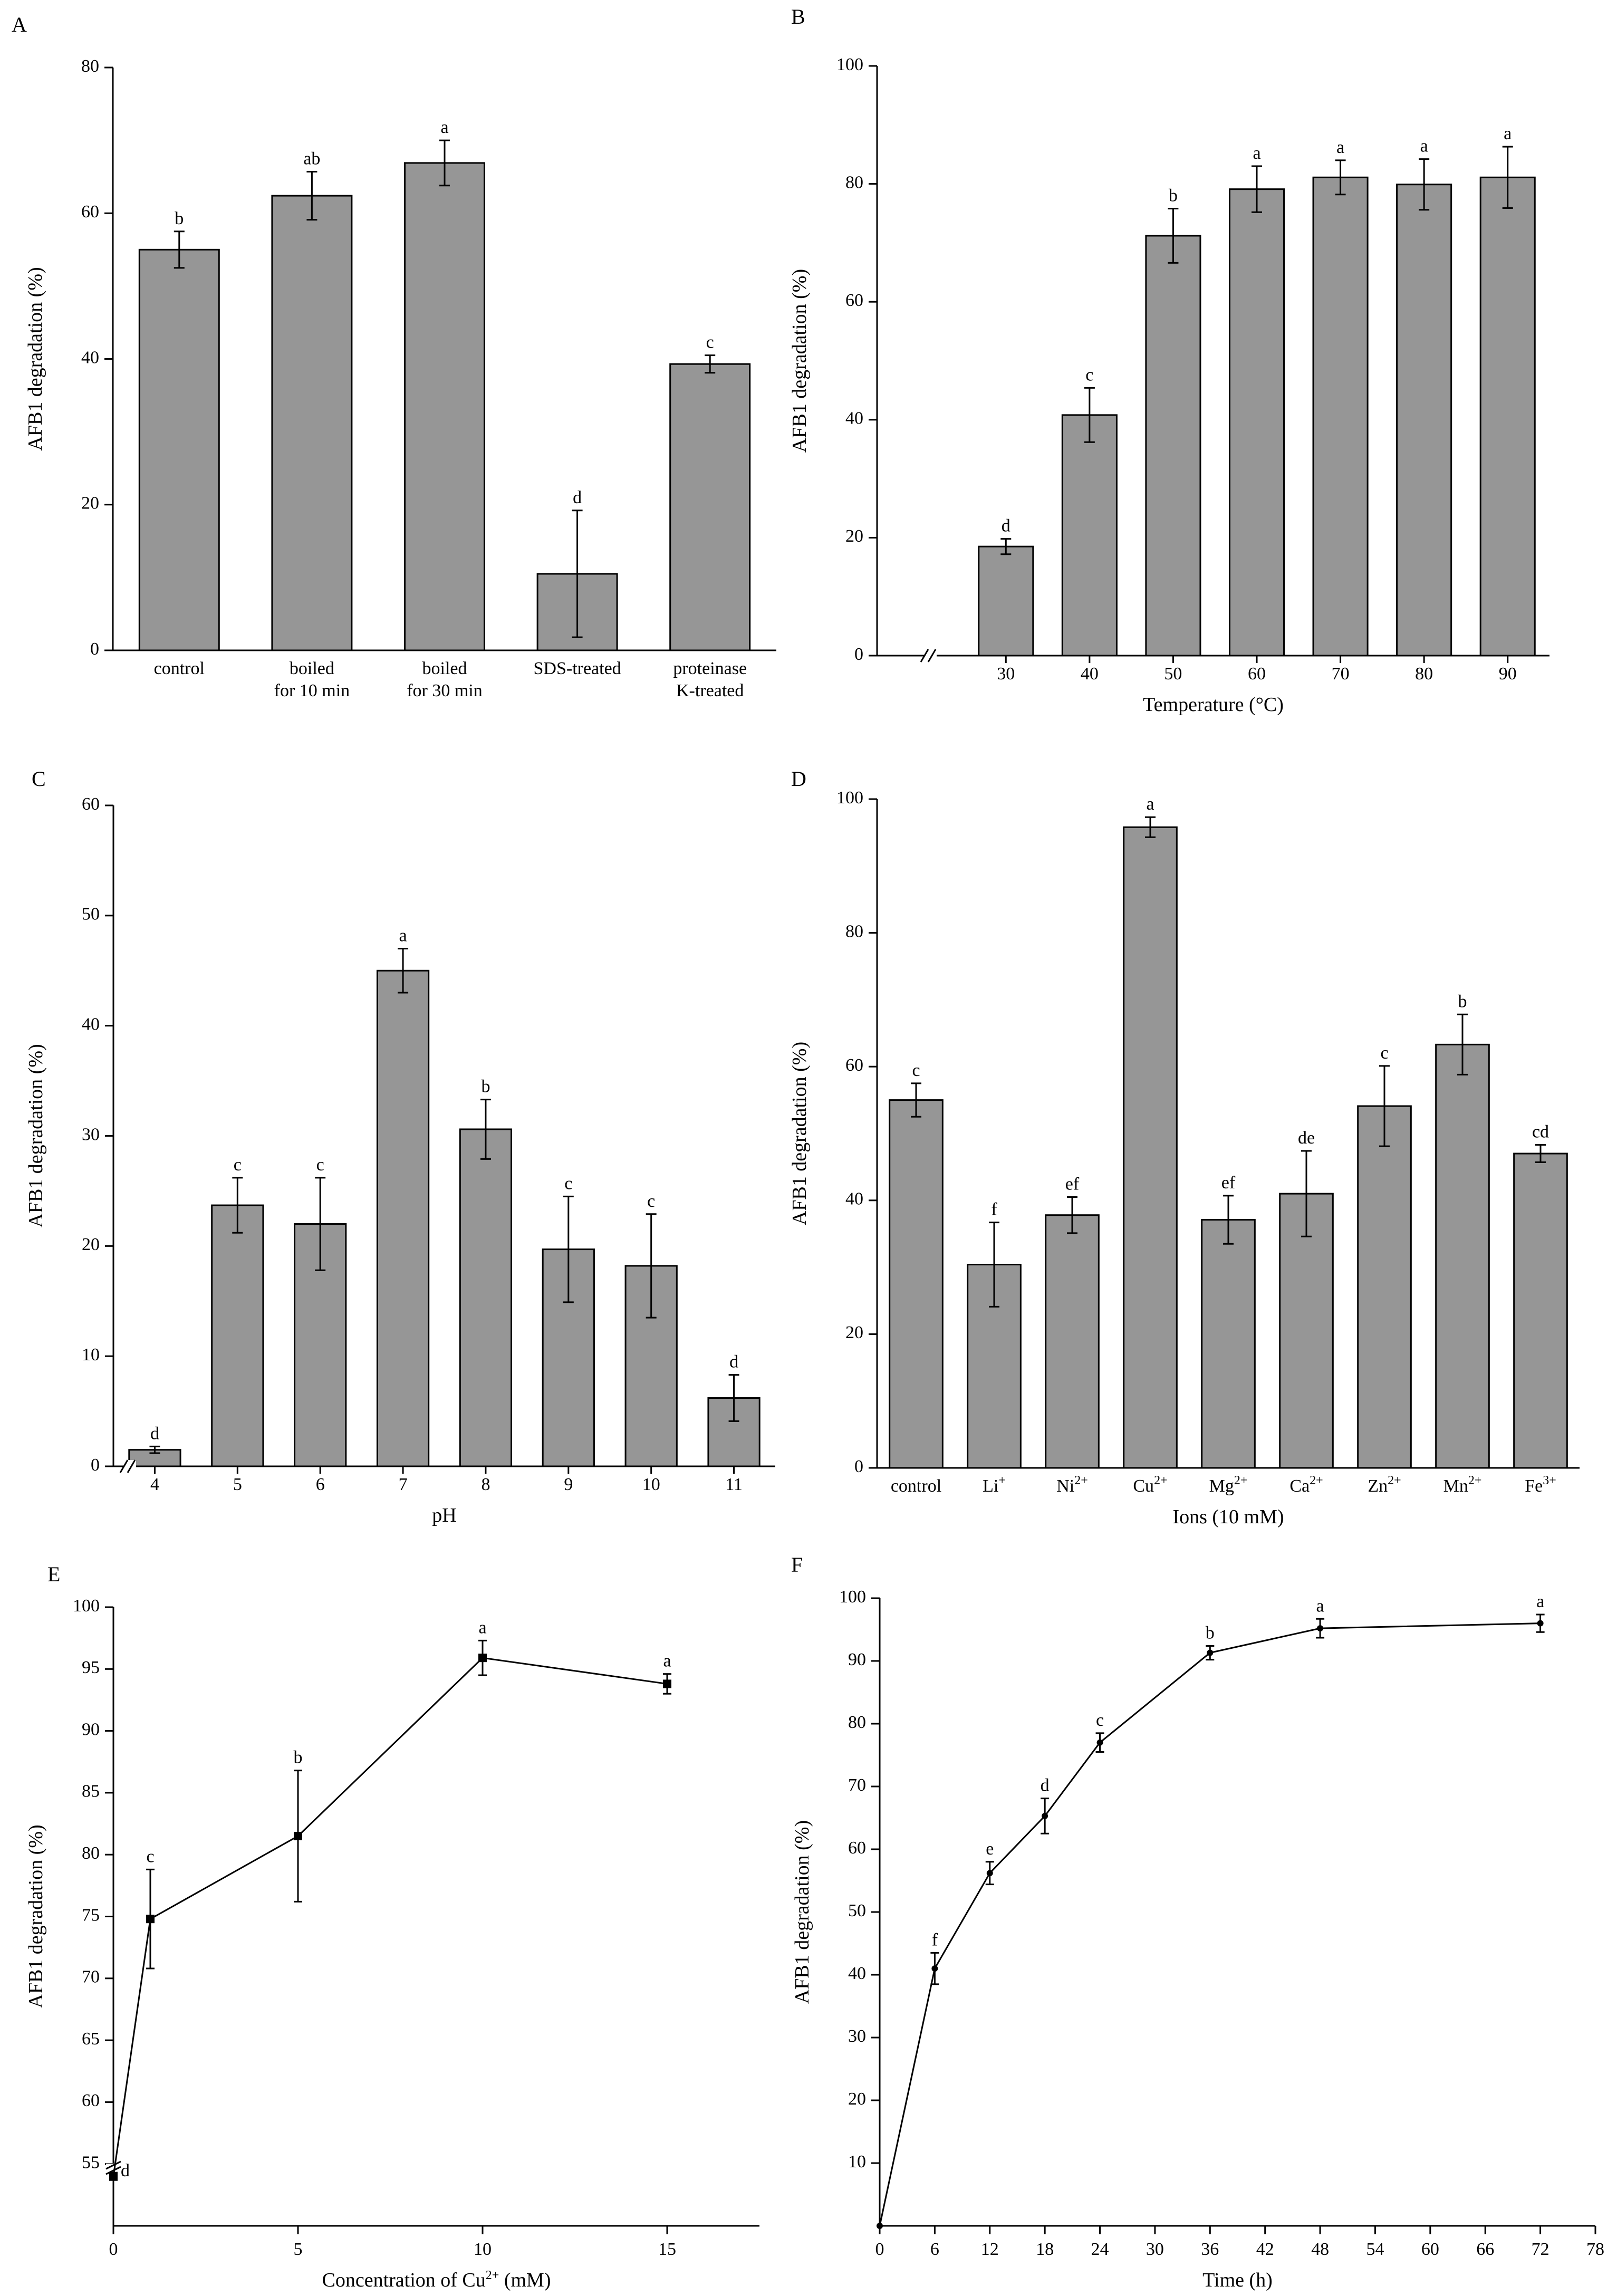 The image size is (1617, 2296). Describe the element at coordinates (798, 16) in the screenshot. I see `panel-label: B` at that location.